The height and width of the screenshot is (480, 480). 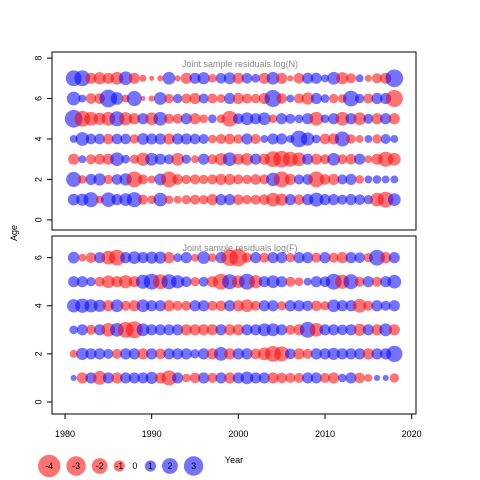 I want to click on residual-point-logN-age1-1996, so click(x=203, y=199).